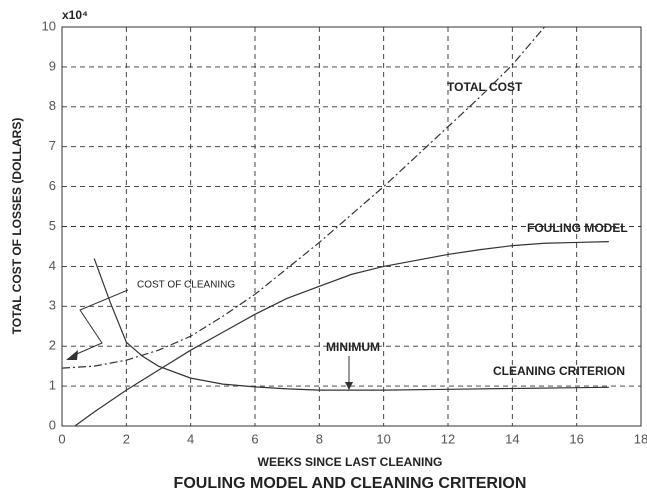 The image size is (647, 495). What do you see at coordinates (75, 15) in the screenshot?
I see `y-multiplier: x10⁴` at bounding box center [75, 15].